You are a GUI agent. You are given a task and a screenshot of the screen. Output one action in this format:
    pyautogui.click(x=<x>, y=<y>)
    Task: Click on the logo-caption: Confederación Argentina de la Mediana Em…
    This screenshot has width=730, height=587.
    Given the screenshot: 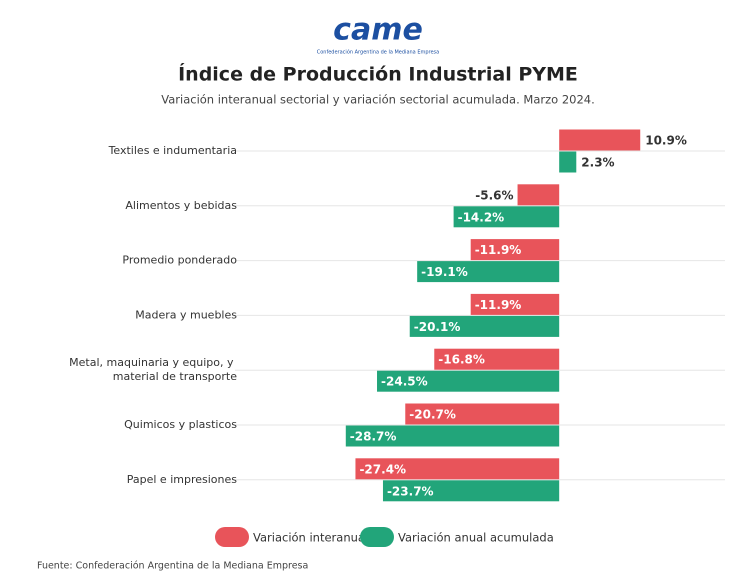 What is the action you would take?
    pyautogui.click(x=378, y=52)
    